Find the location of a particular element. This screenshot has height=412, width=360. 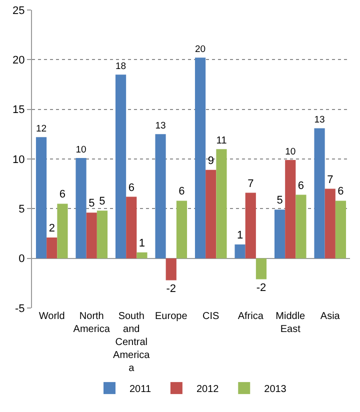

legend-label: 2011 is located at coordinates (141, 389).